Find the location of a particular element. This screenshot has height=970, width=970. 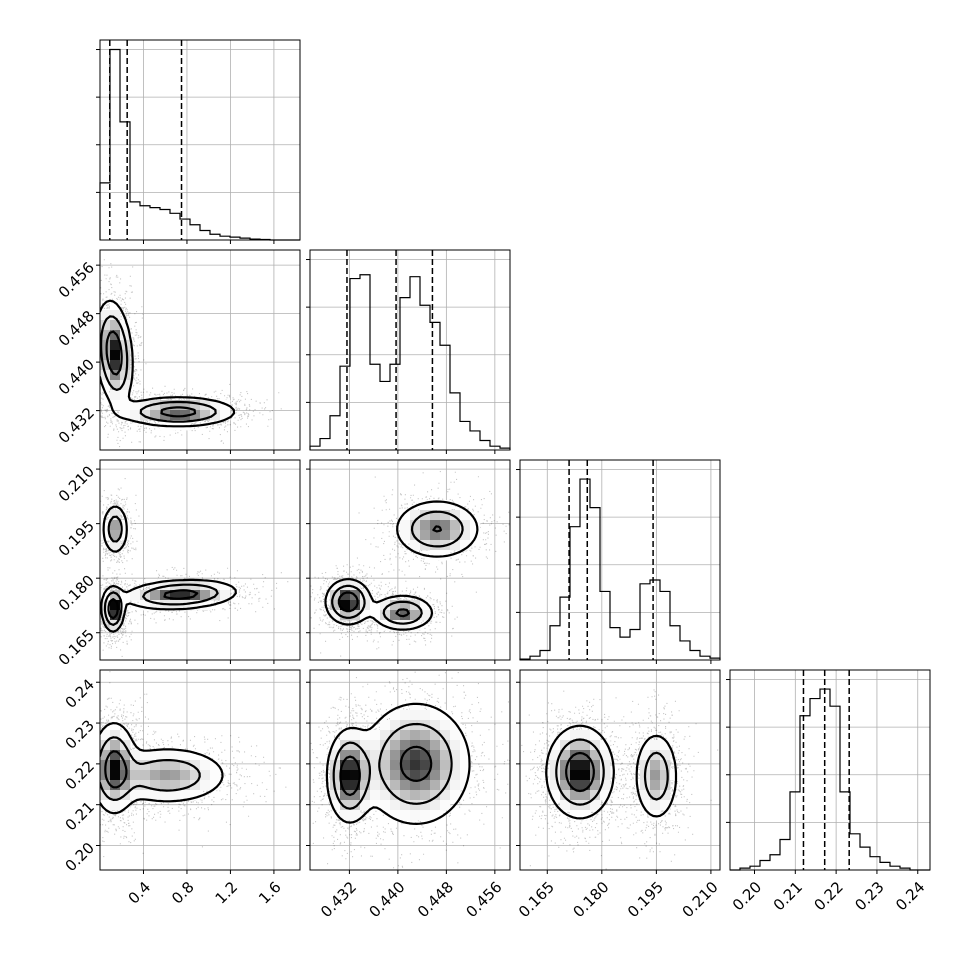

y-tick-label: 0.23 is located at coordinates (80, 734).